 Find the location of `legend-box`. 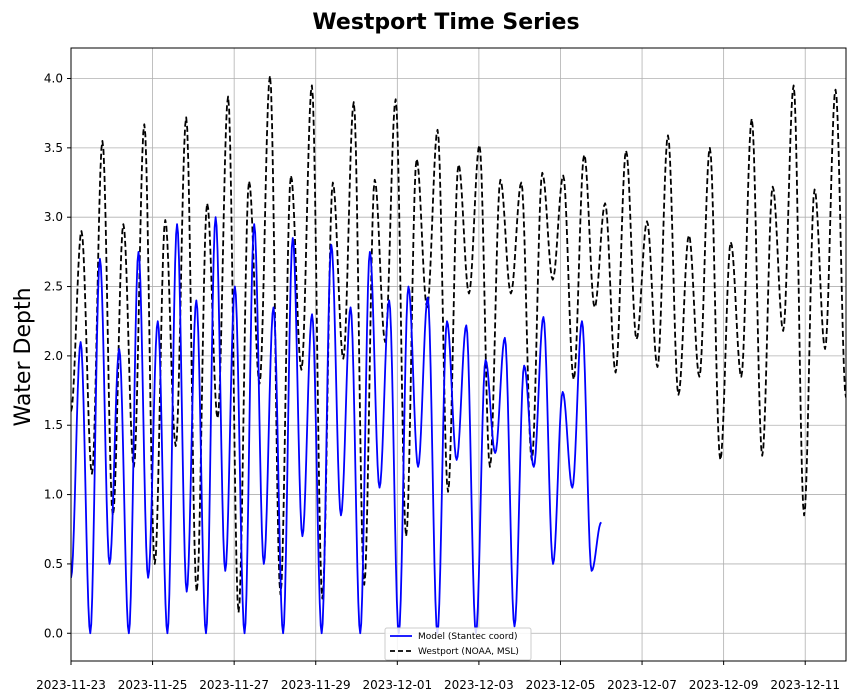

legend-box is located at coordinates (458, 644).